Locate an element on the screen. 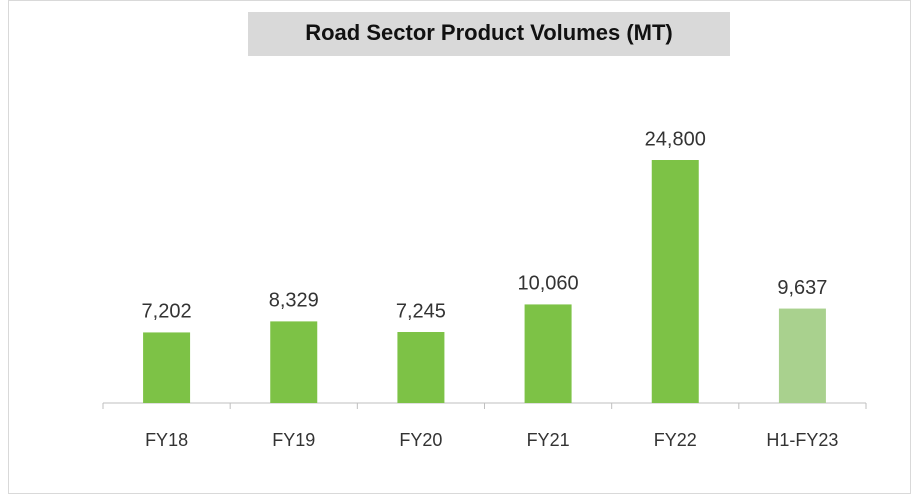  title-box is located at coordinates (489, 34).